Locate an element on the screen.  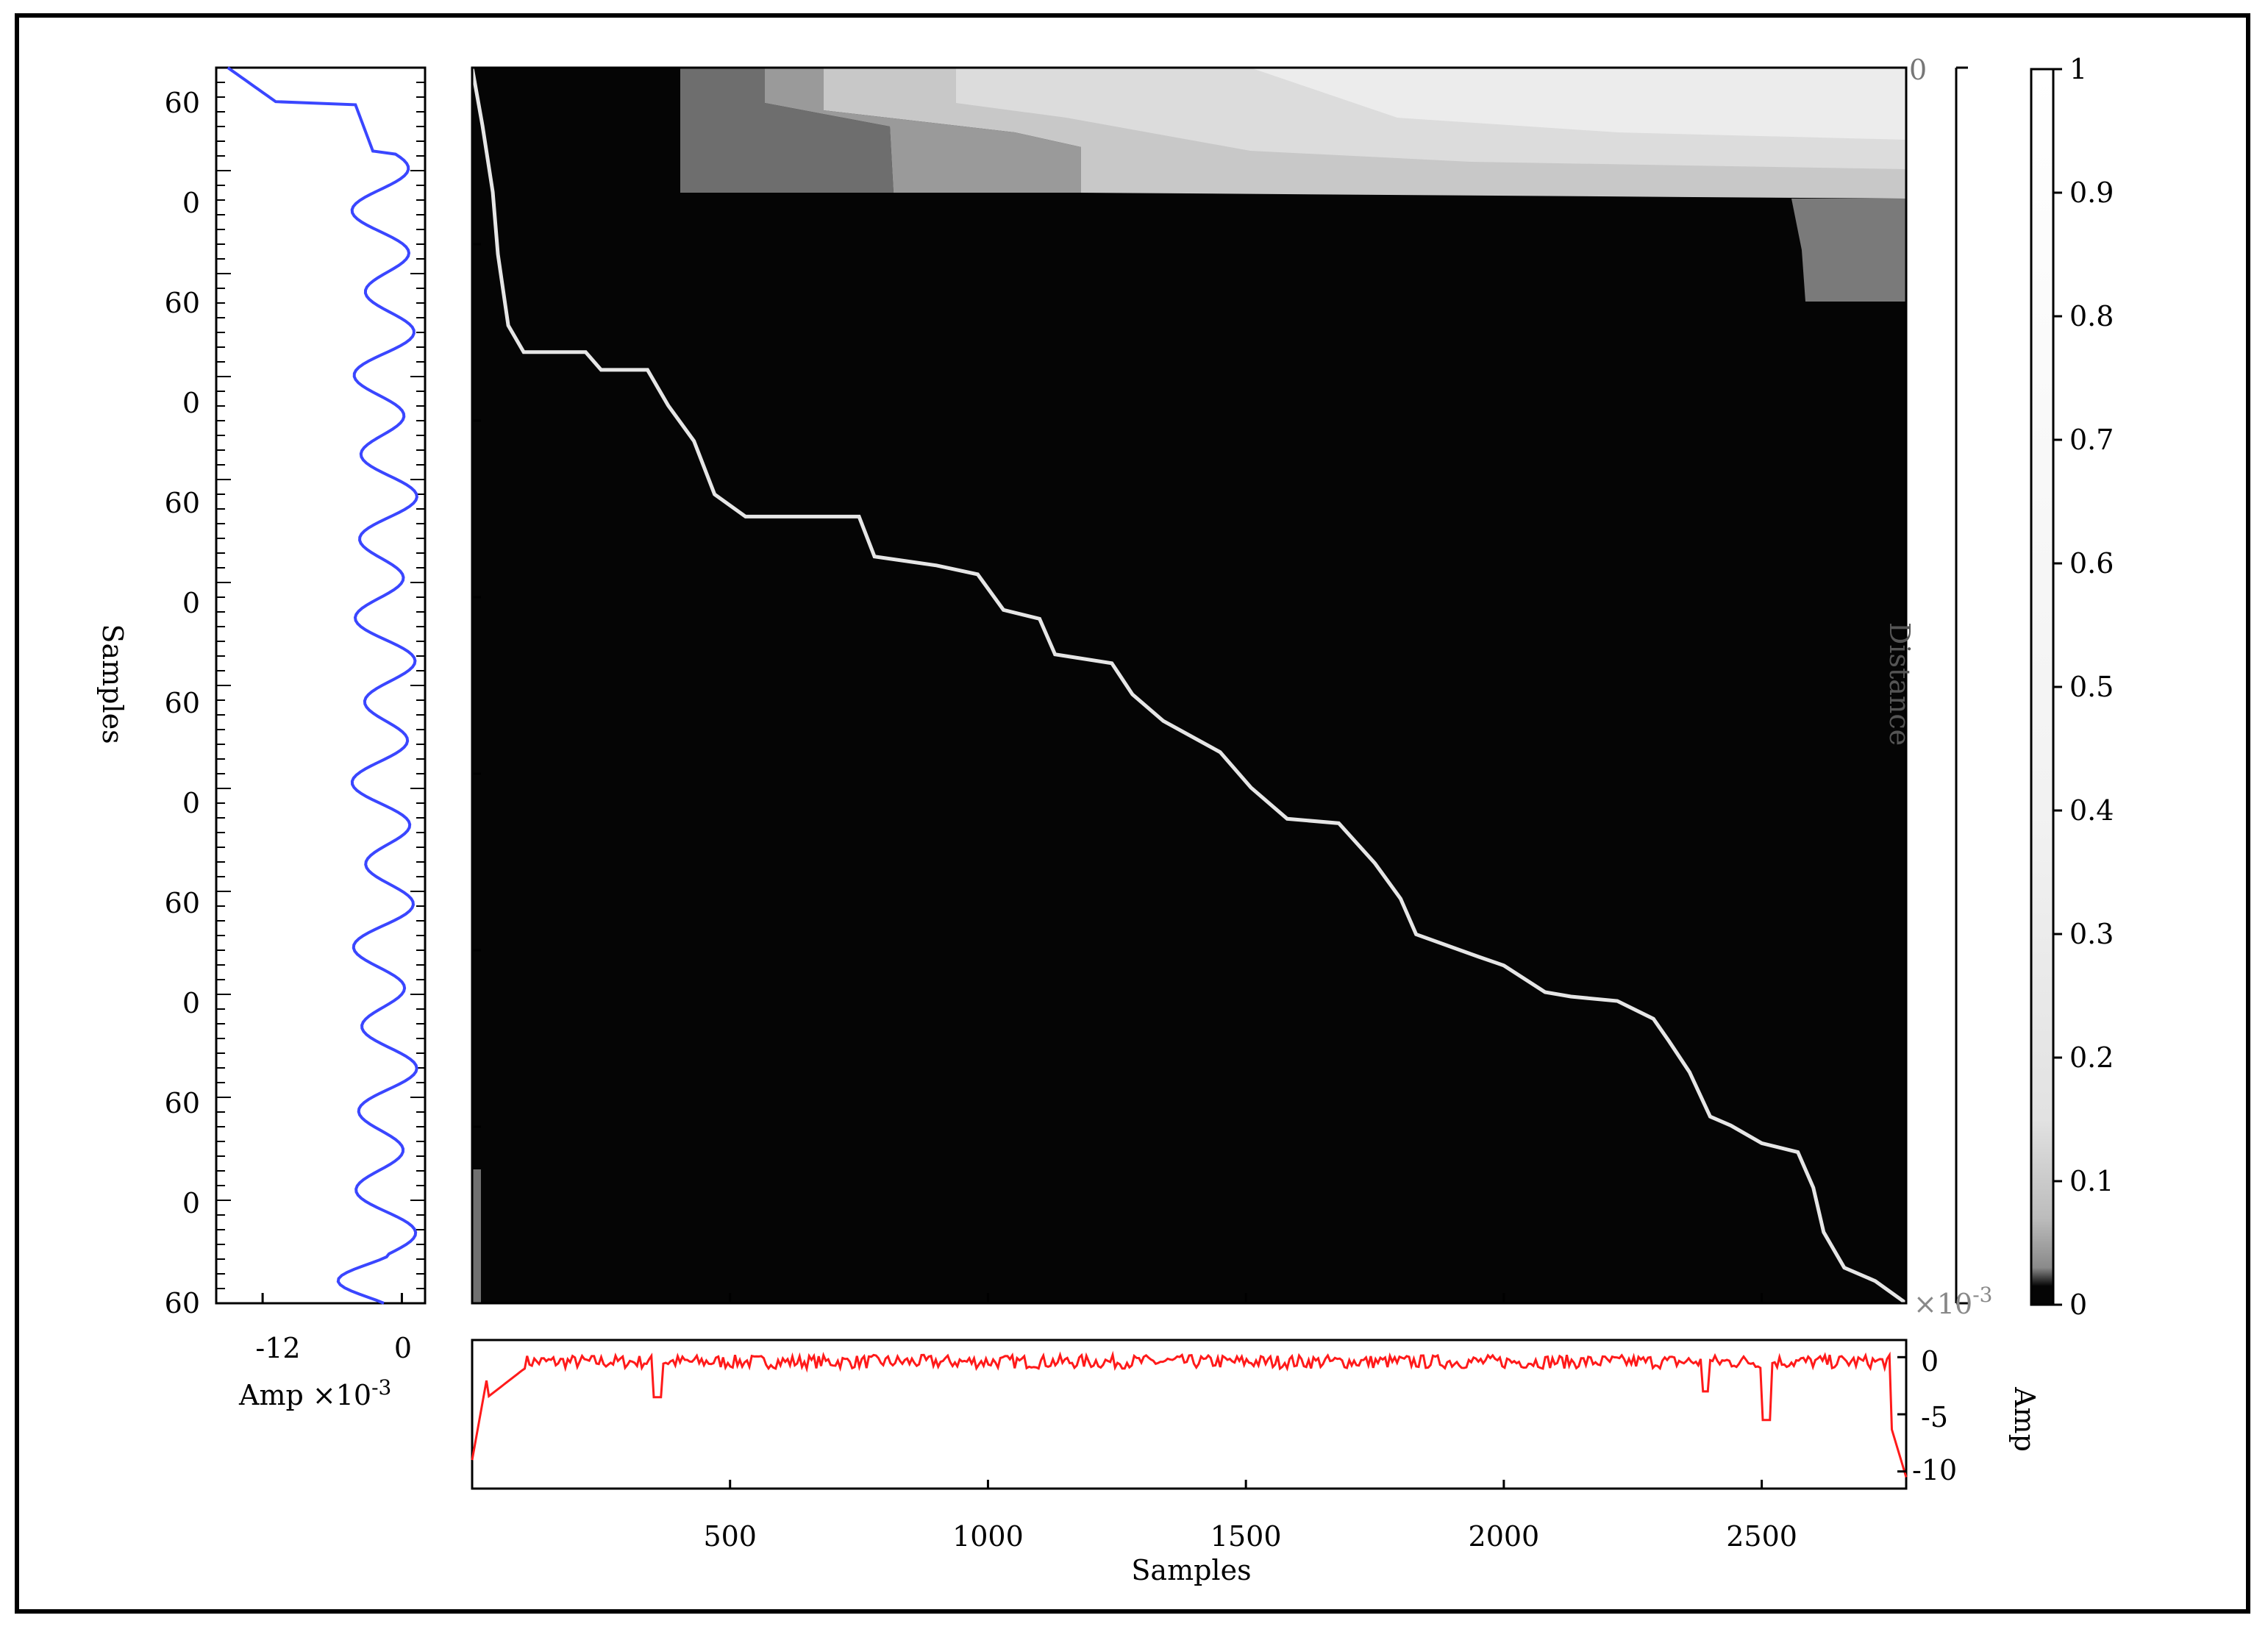
left-y-tick-labels: 60 0 60 0 60 0 60 0 60 0 60 0 60 is located at coordinates (182, 703).